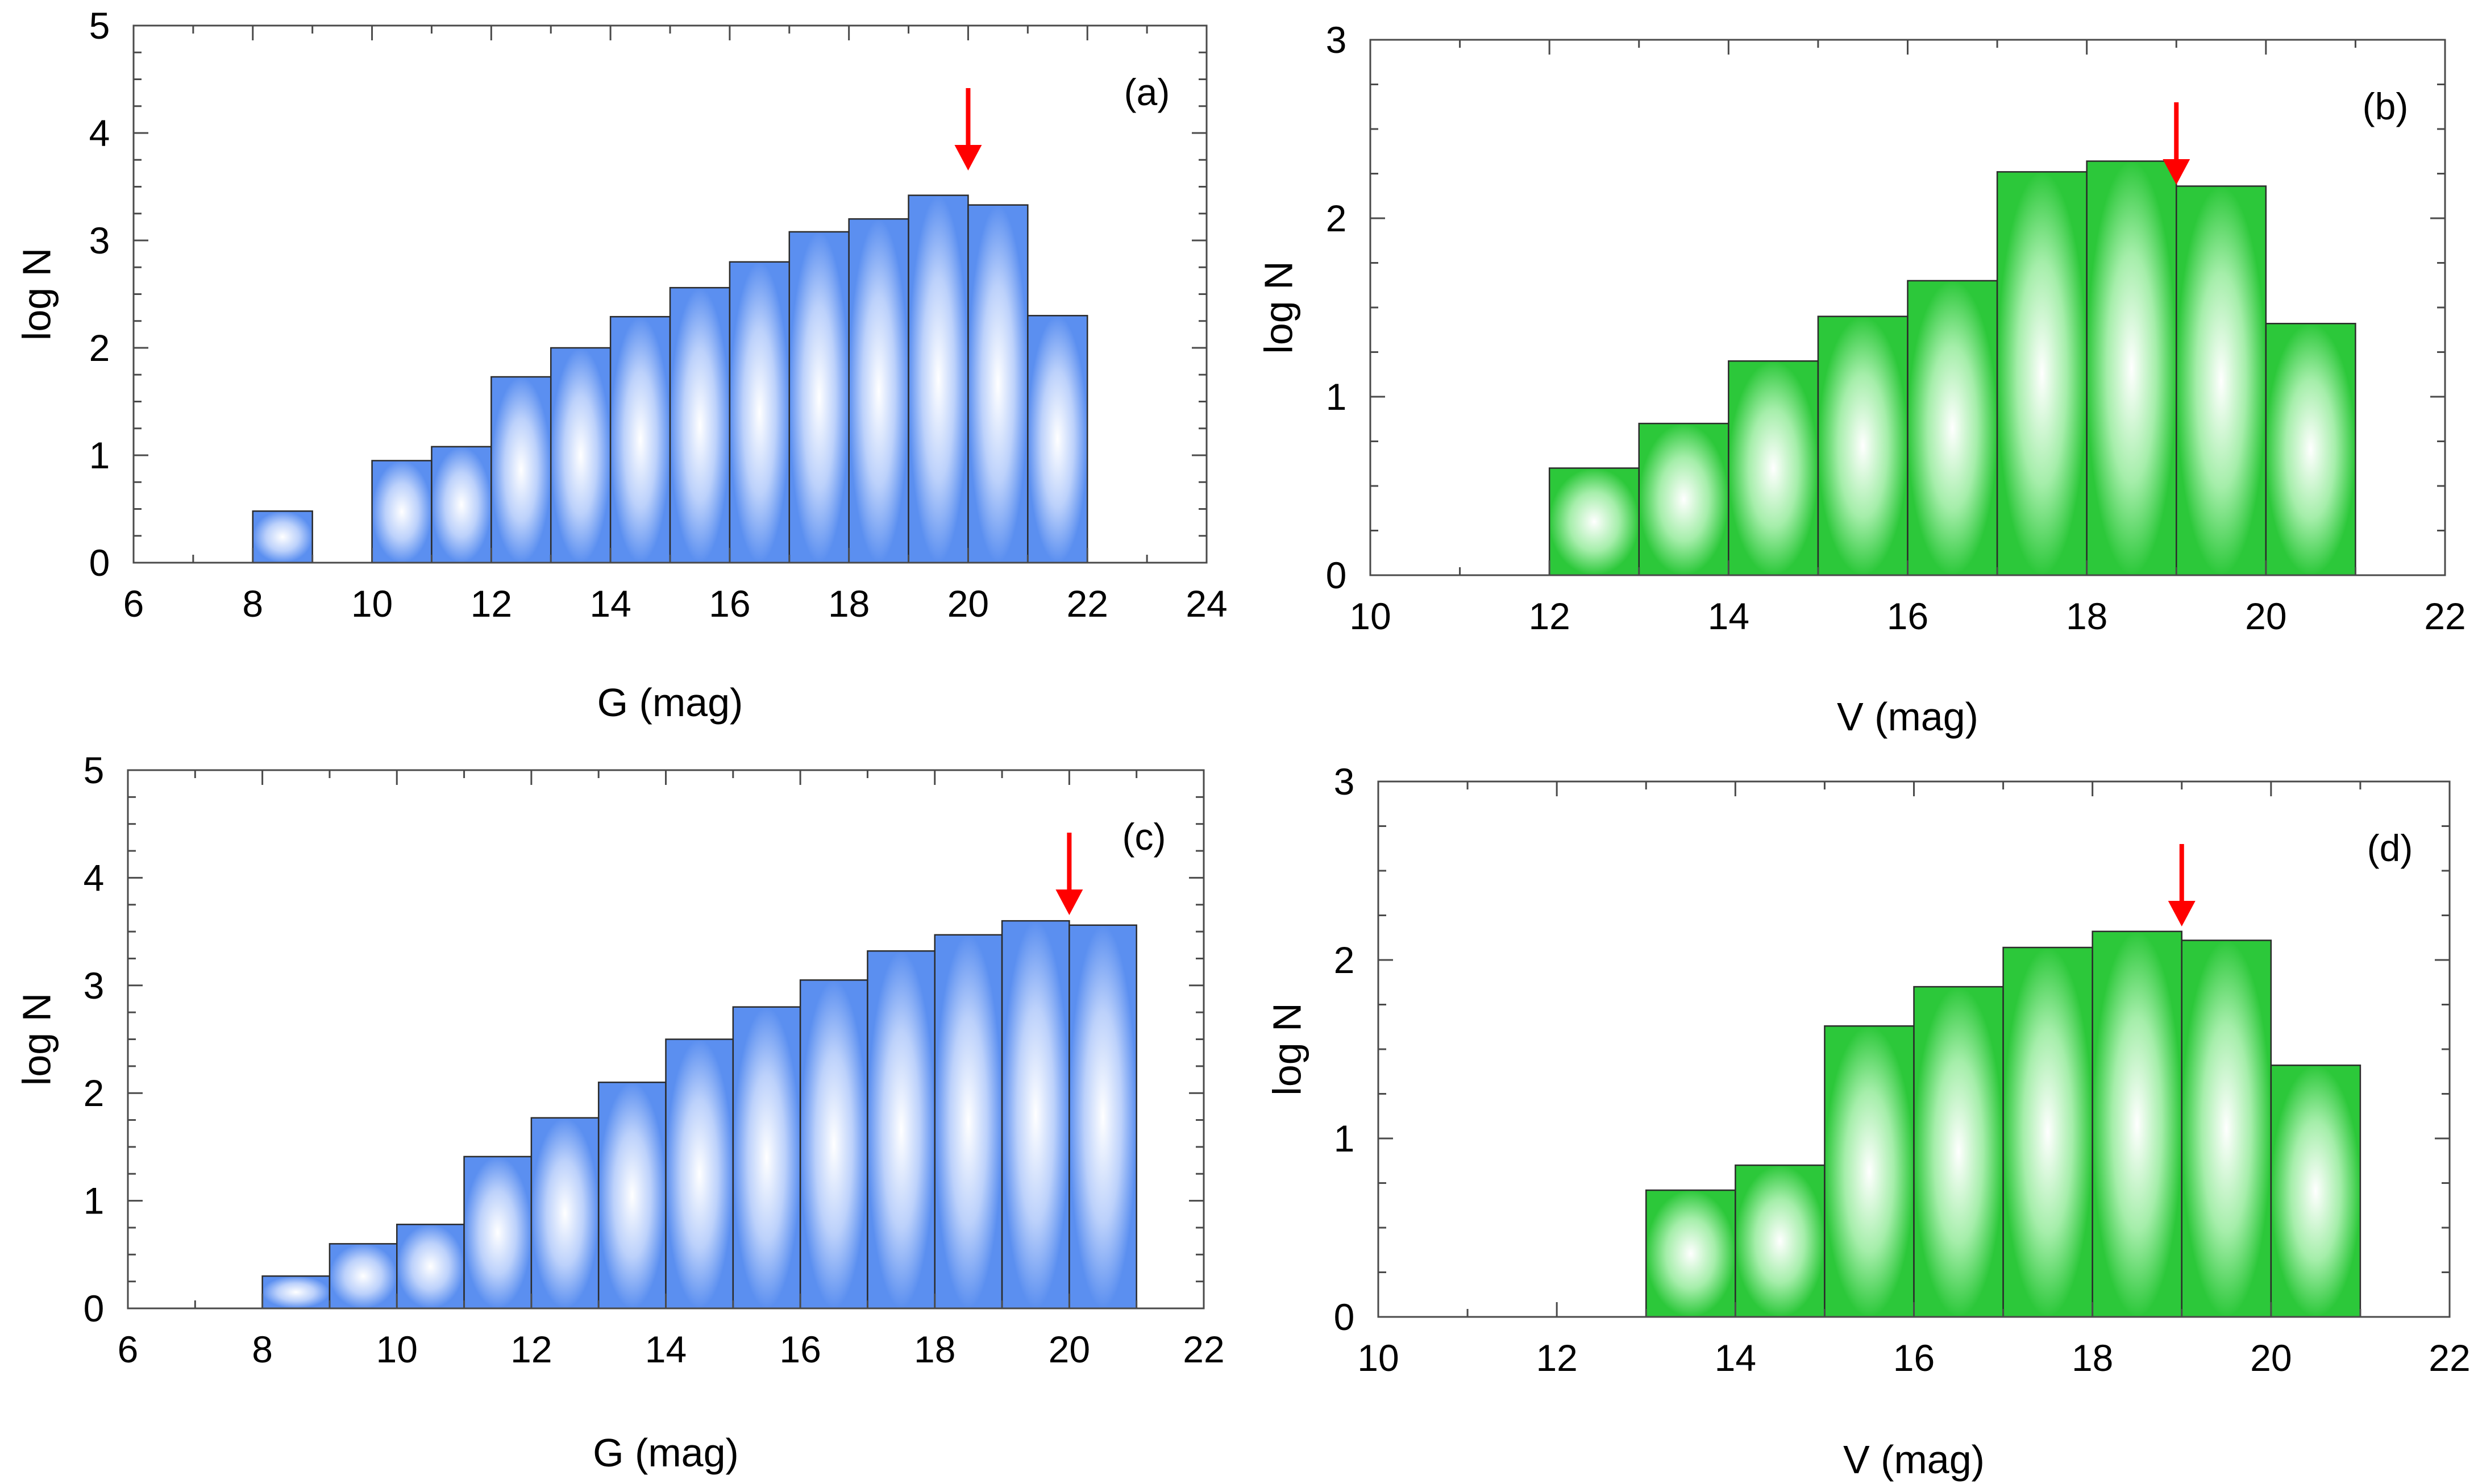 Image resolution: width=2478 pixels, height=1484 pixels. Describe the element at coordinates (968, 604) in the screenshot. I see `x-tick-label-a-7: 20` at that location.